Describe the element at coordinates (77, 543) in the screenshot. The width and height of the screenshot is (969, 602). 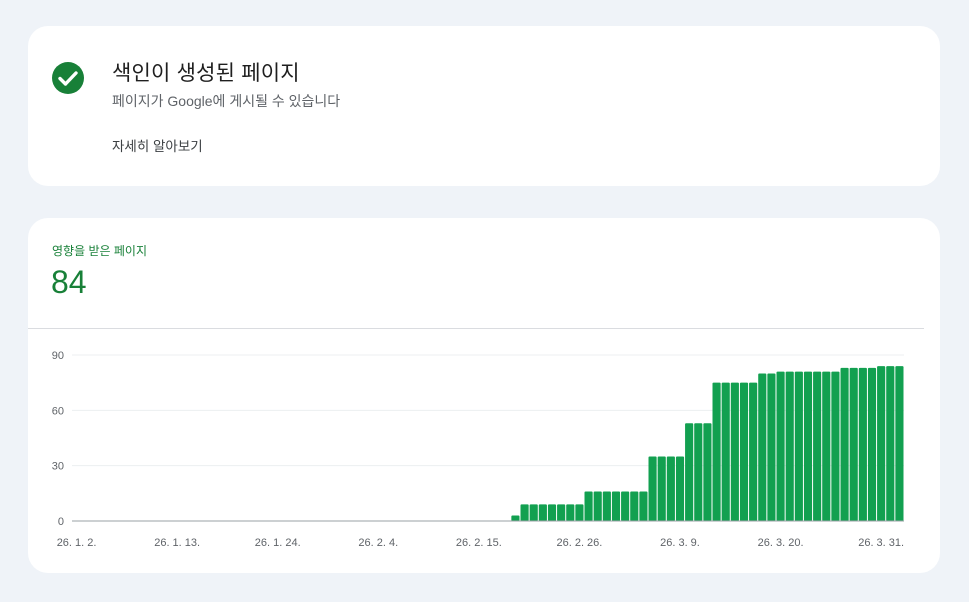
I see `x-tick-label: 26. 1. 2.` at that location.